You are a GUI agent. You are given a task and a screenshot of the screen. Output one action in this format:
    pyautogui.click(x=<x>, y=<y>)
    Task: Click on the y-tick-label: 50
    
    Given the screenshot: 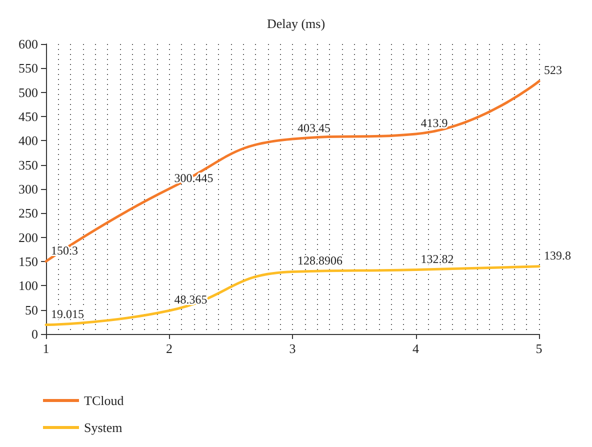 What is the action you would take?
    pyautogui.click(x=31, y=310)
    